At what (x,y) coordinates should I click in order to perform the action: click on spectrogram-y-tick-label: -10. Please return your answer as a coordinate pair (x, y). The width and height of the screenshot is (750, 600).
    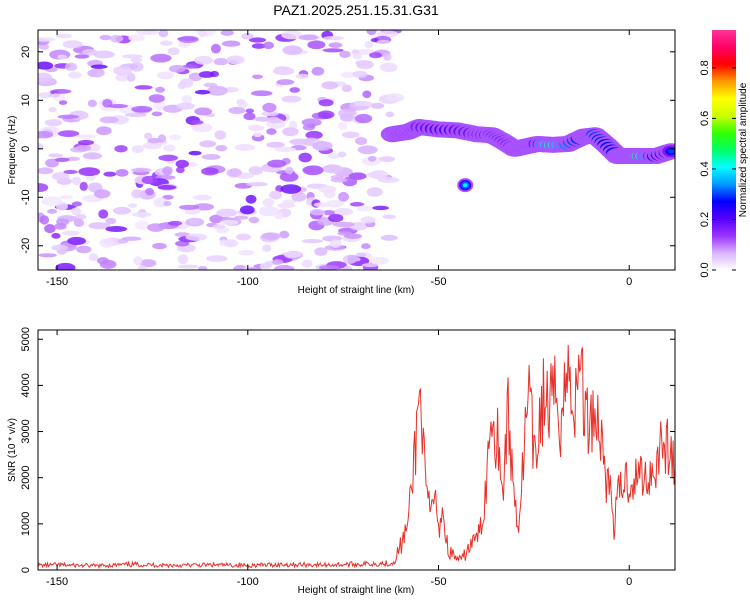
    Looking at the image, I should click on (26, 197).